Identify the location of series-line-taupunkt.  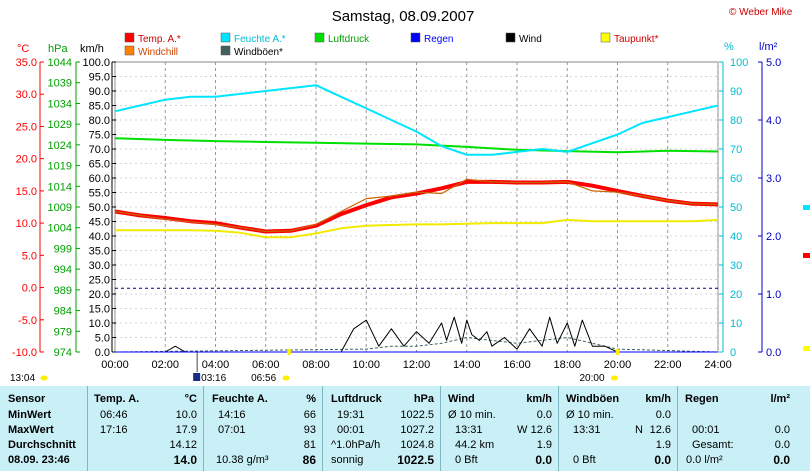
(417, 228).